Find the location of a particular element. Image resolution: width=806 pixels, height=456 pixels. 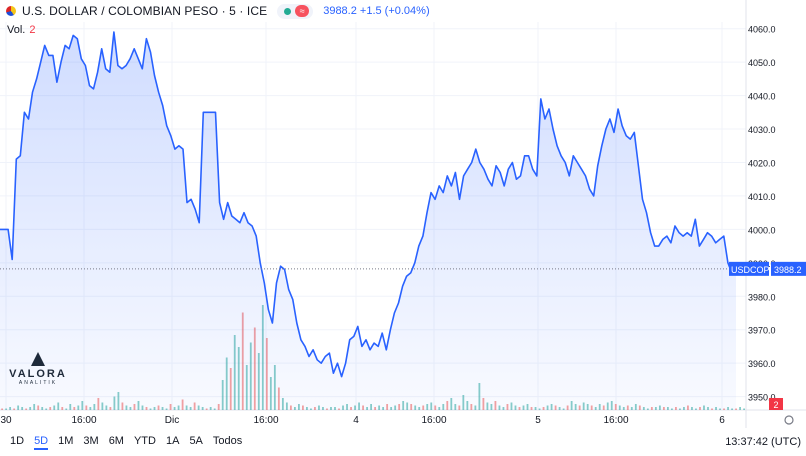

y-tick-label: 4030.0 is located at coordinates (762, 130).